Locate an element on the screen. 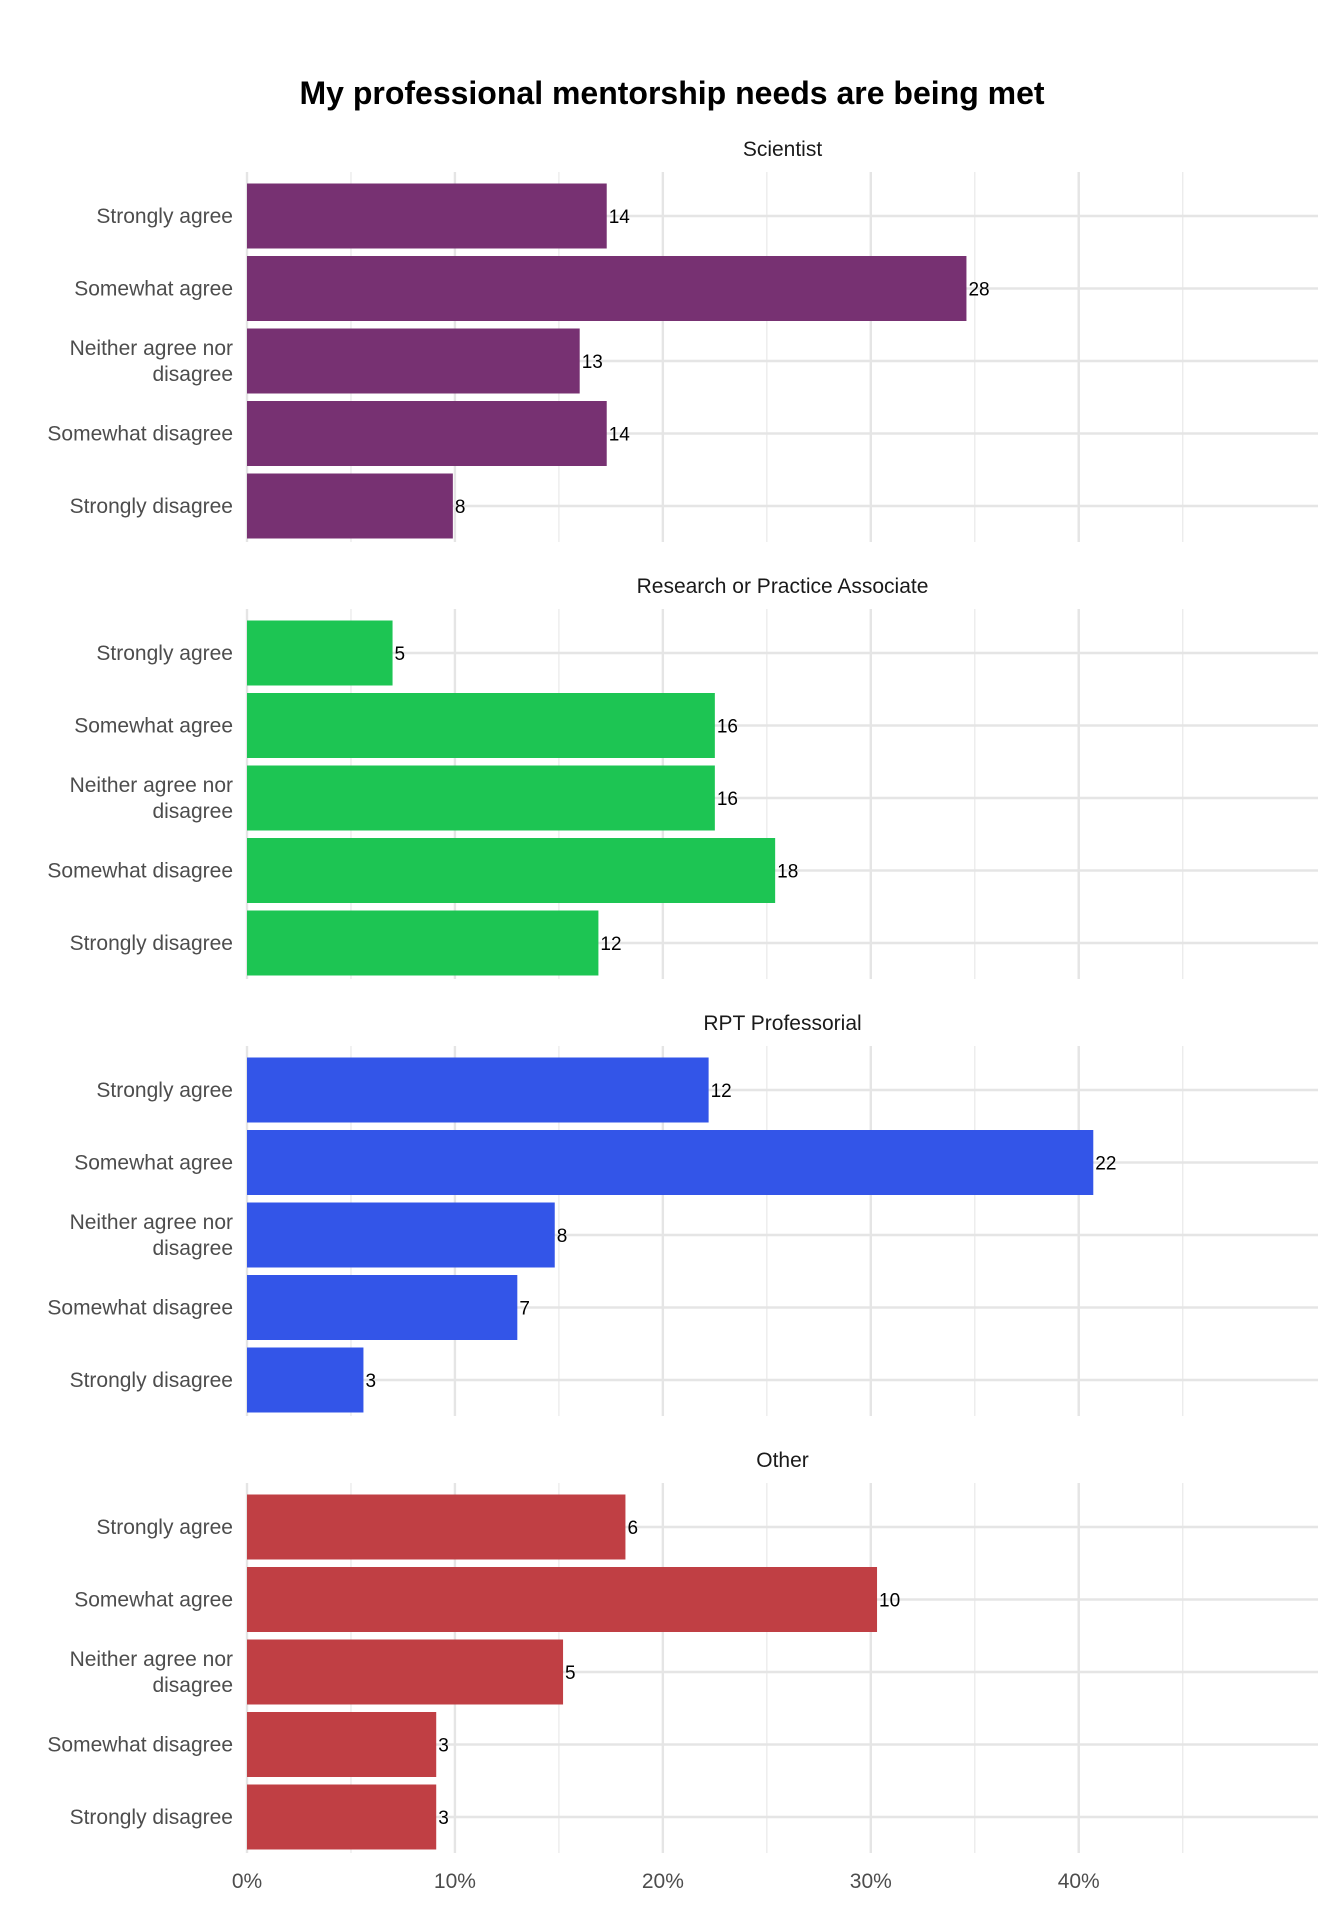  x-tick-label: 30% is located at coordinates (871, 1881).